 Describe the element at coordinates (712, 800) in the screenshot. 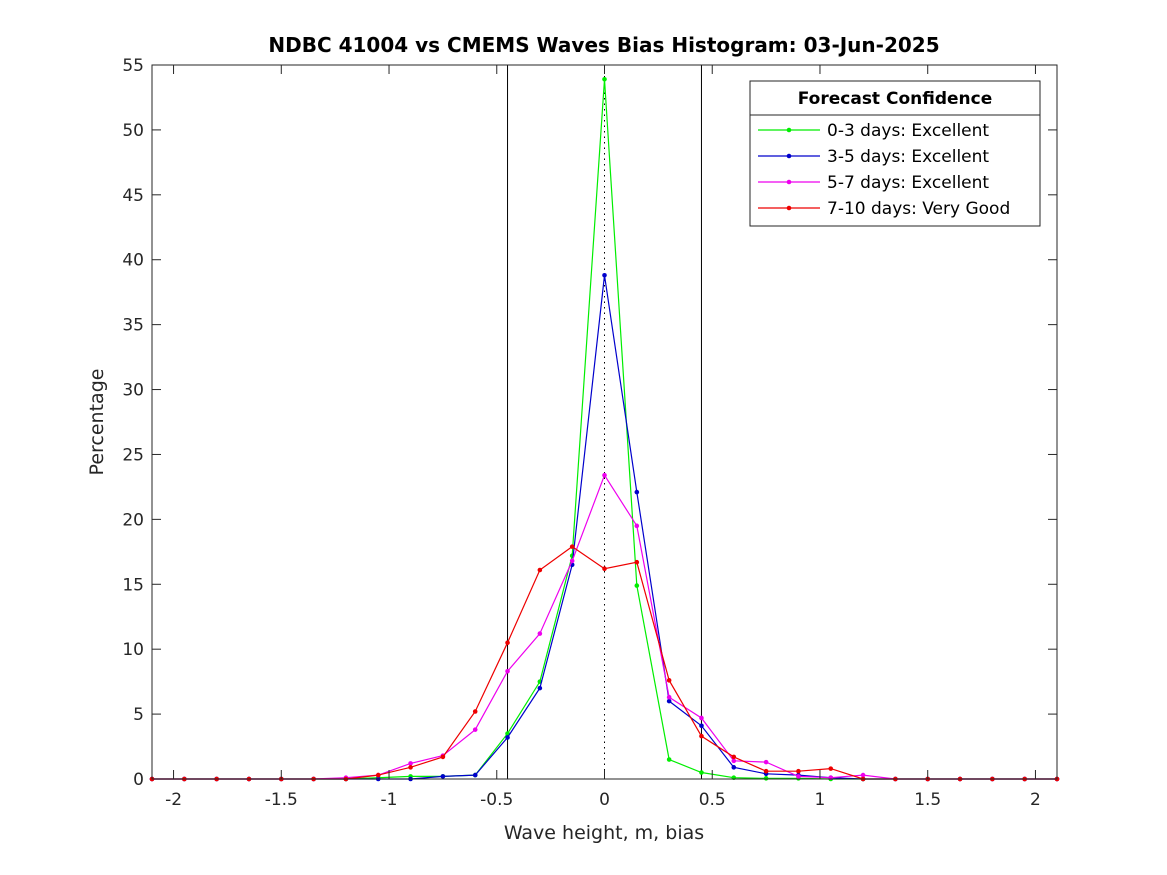

I see `x-tick-label: 0.5` at that location.